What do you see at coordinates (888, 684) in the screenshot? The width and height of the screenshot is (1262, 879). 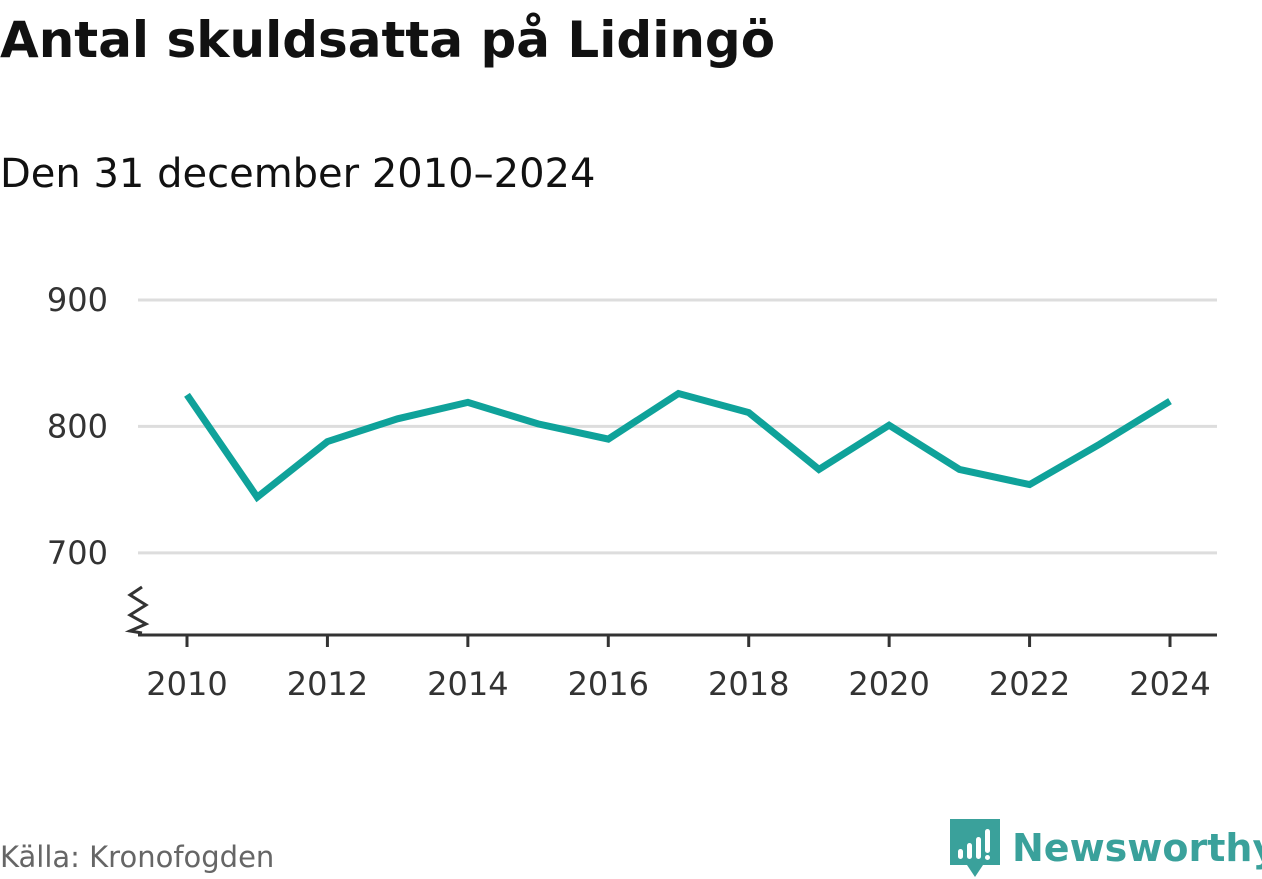 I see `x-tick-label-2020: 2020` at bounding box center [888, 684].